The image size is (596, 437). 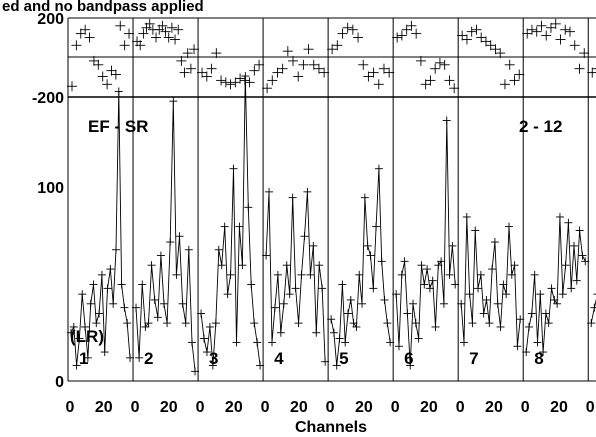 What do you see at coordinates (213, 358) in the screenshot?
I see `panel-number-3: 3` at bounding box center [213, 358].